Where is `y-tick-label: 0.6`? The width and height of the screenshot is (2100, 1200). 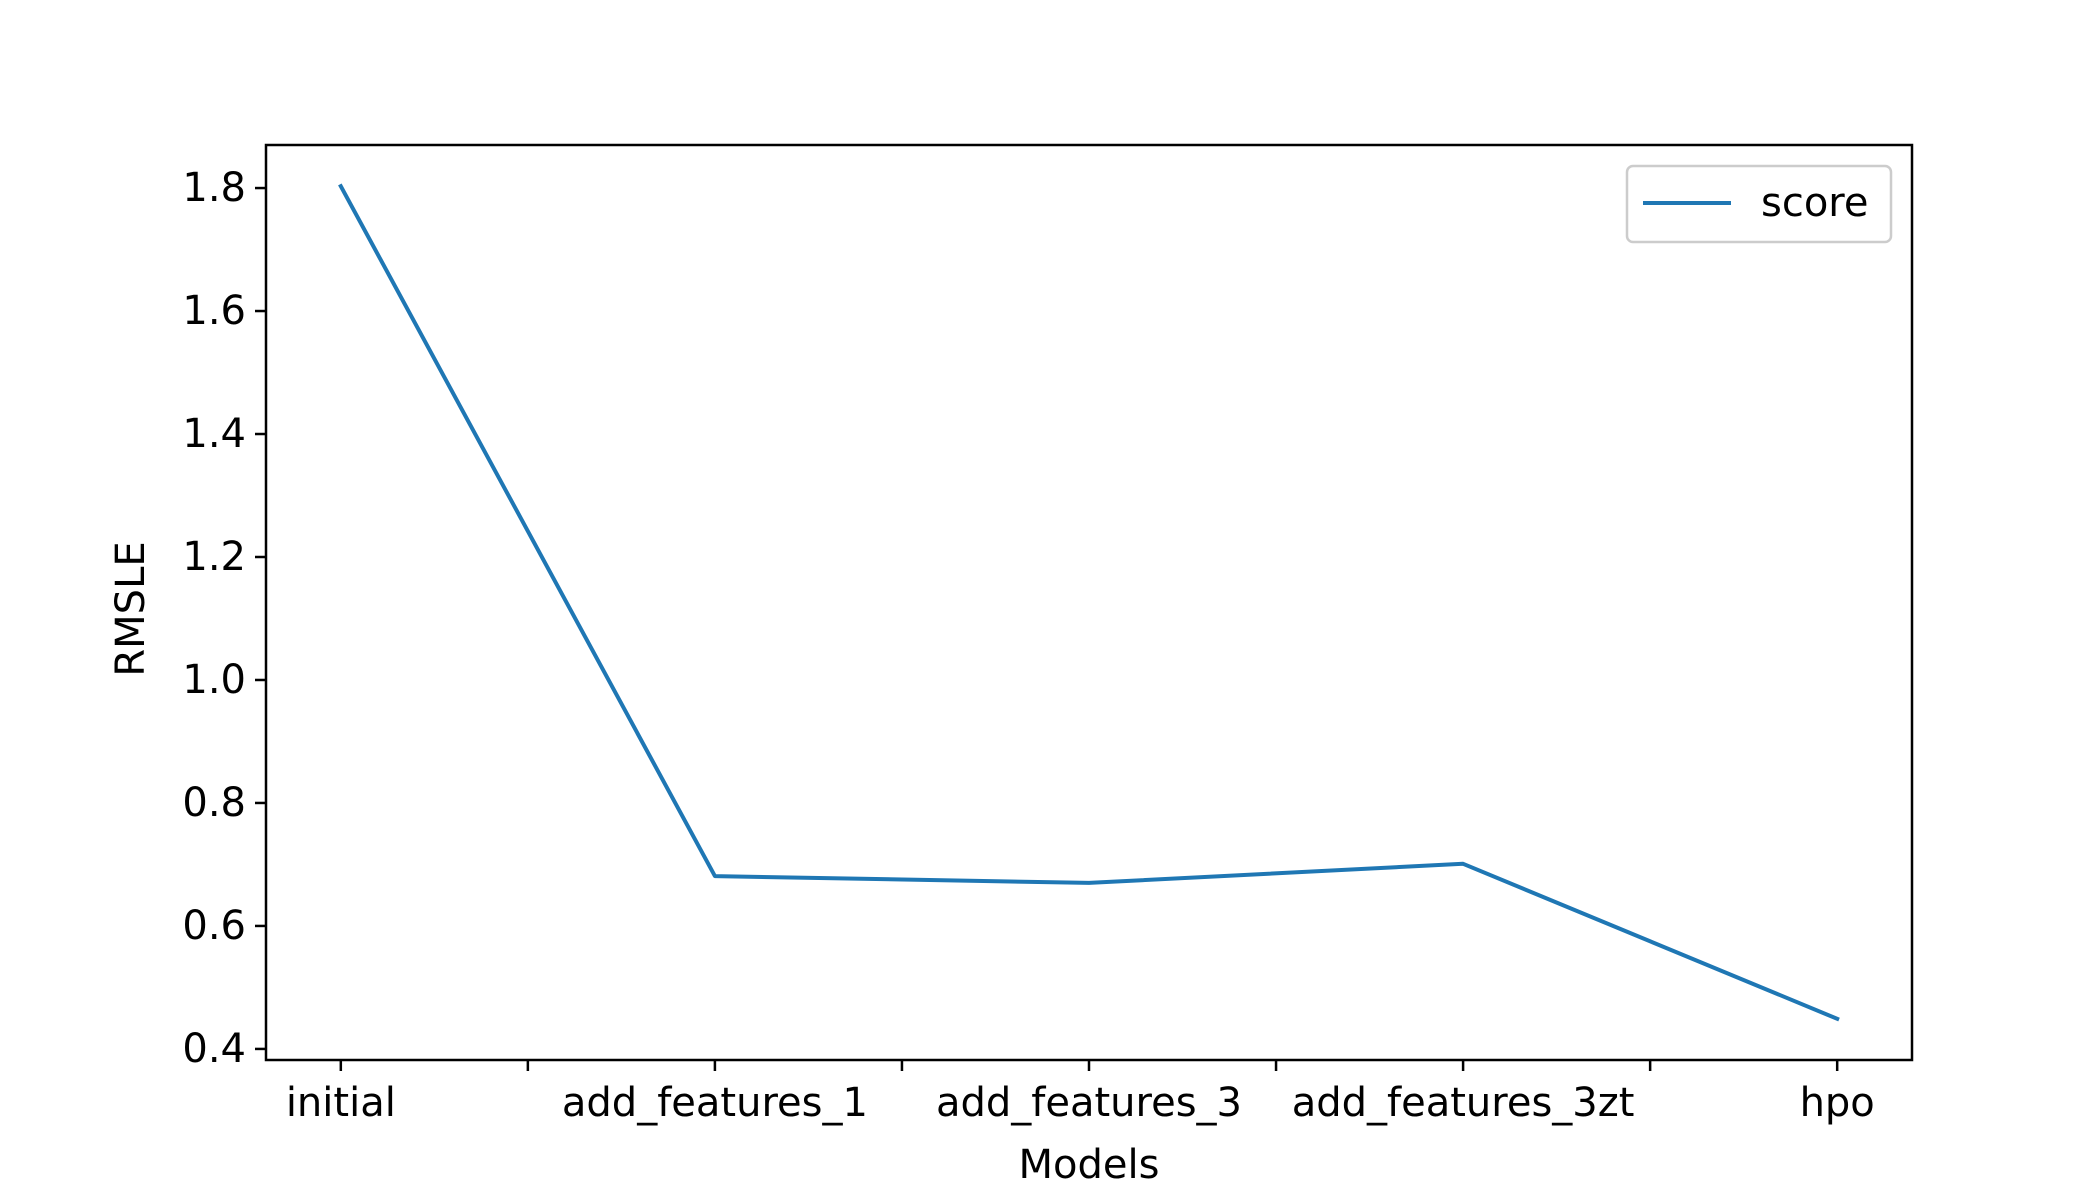
y-tick-label: 0.6 is located at coordinates (214, 926).